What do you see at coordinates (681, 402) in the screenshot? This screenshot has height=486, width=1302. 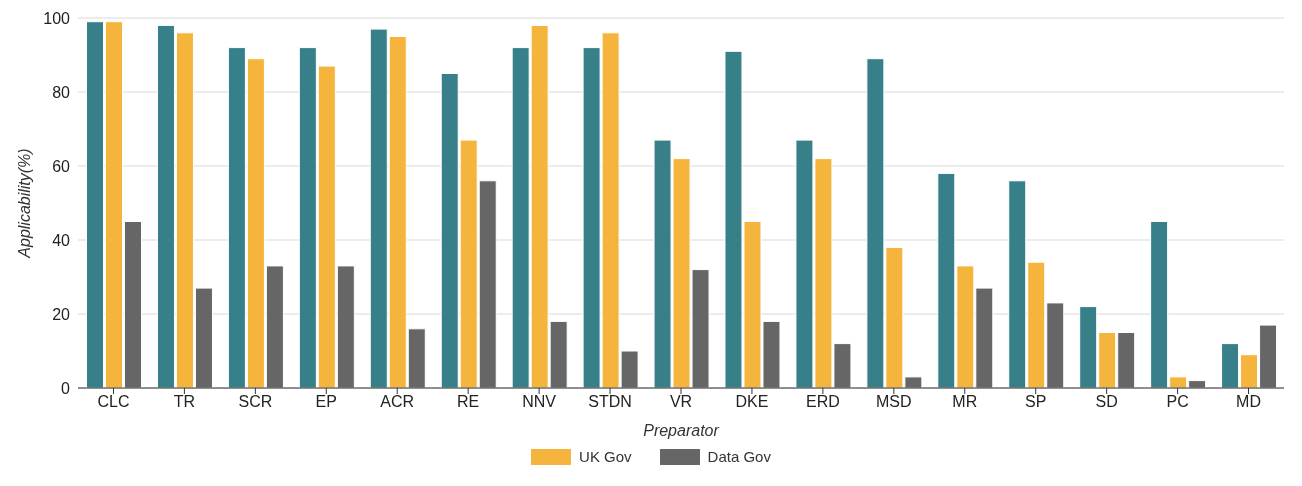 I see `x-tick-label: VR` at bounding box center [681, 402].